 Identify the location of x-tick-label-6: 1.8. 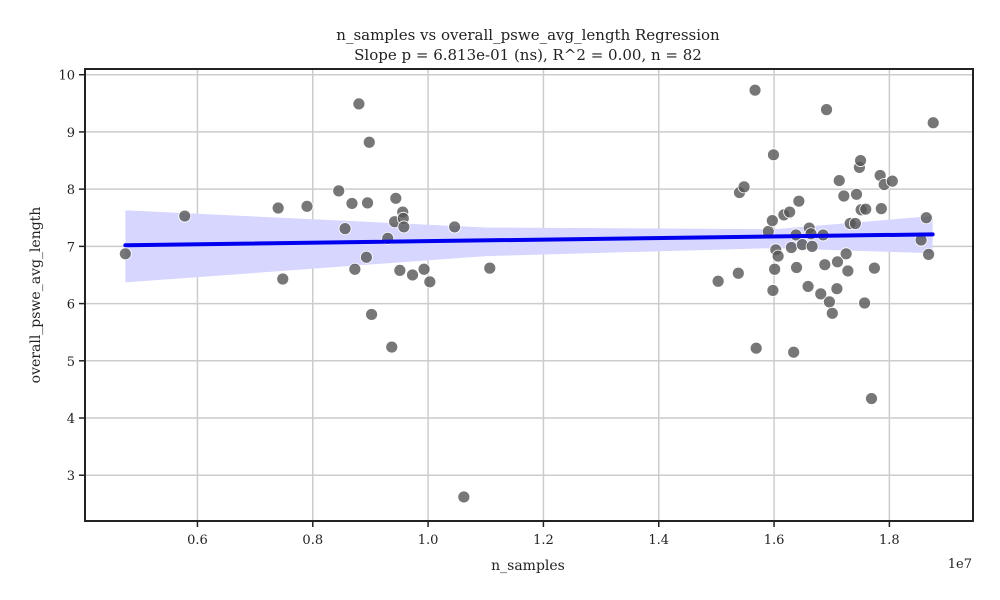
(889, 540).